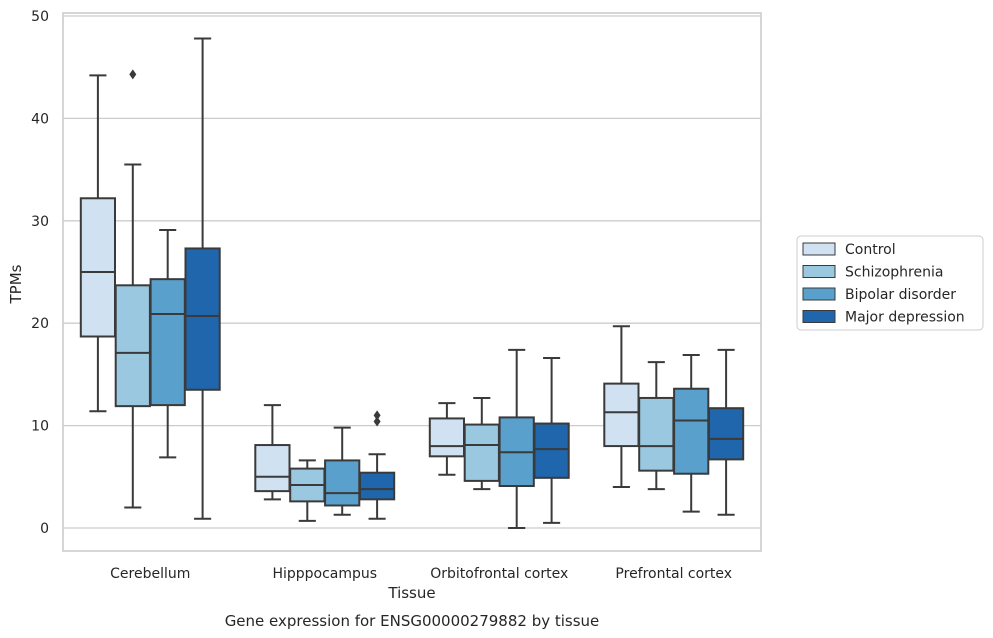 This screenshot has width=993, height=638. What do you see at coordinates (870, 250) in the screenshot?
I see `legend-label: Control` at bounding box center [870, 250].